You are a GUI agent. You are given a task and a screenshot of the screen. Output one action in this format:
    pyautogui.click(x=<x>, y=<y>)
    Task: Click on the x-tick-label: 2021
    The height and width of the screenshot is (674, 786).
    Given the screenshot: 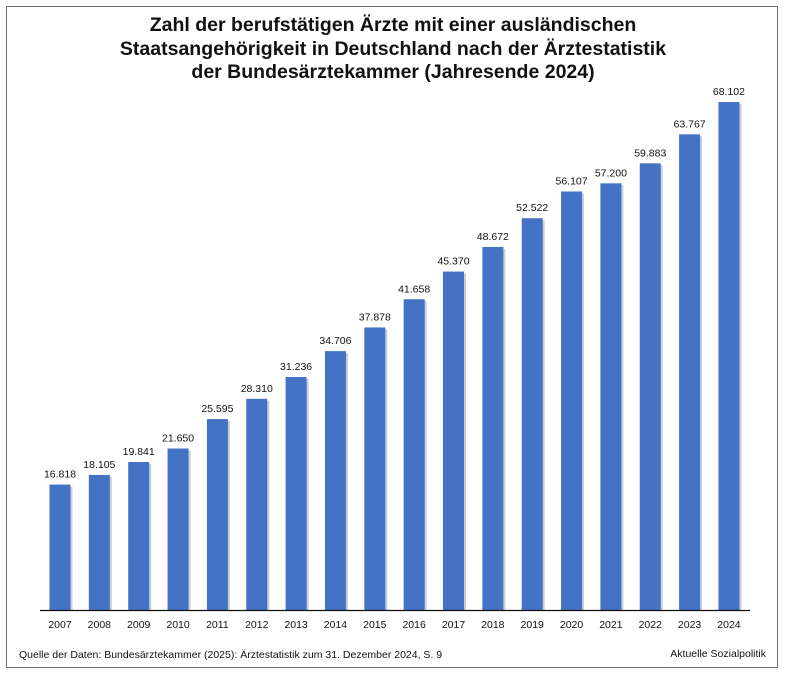 What is the action you would take?
    pyautogui.click(x=611, y=625)
    